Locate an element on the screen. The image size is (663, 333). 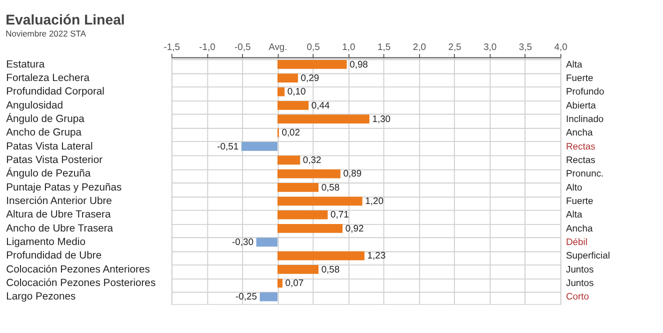
data-label: 0,10 is located at coordinates (296, 91).